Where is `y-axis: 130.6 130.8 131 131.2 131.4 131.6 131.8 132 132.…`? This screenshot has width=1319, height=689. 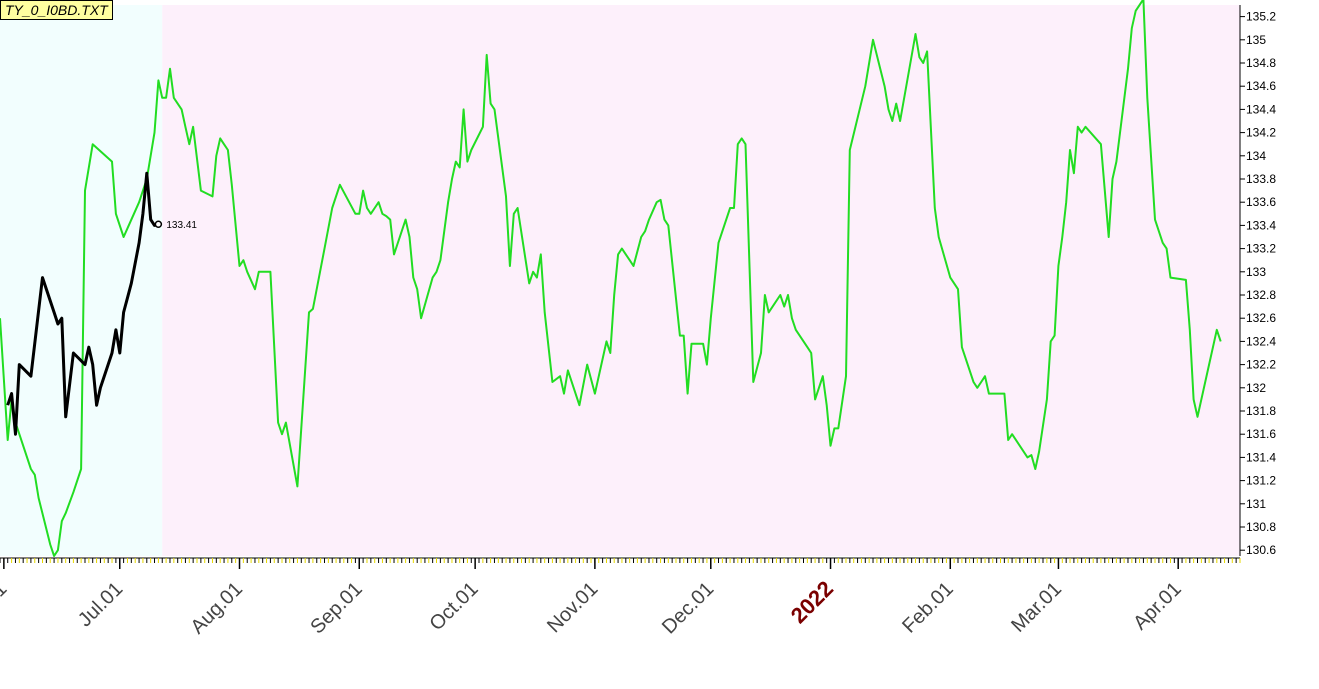 y-axis: 130.6 130.8 131 131.2 131.4 131.6 131.8 132 132.… is located at coordinates (1258, 283).